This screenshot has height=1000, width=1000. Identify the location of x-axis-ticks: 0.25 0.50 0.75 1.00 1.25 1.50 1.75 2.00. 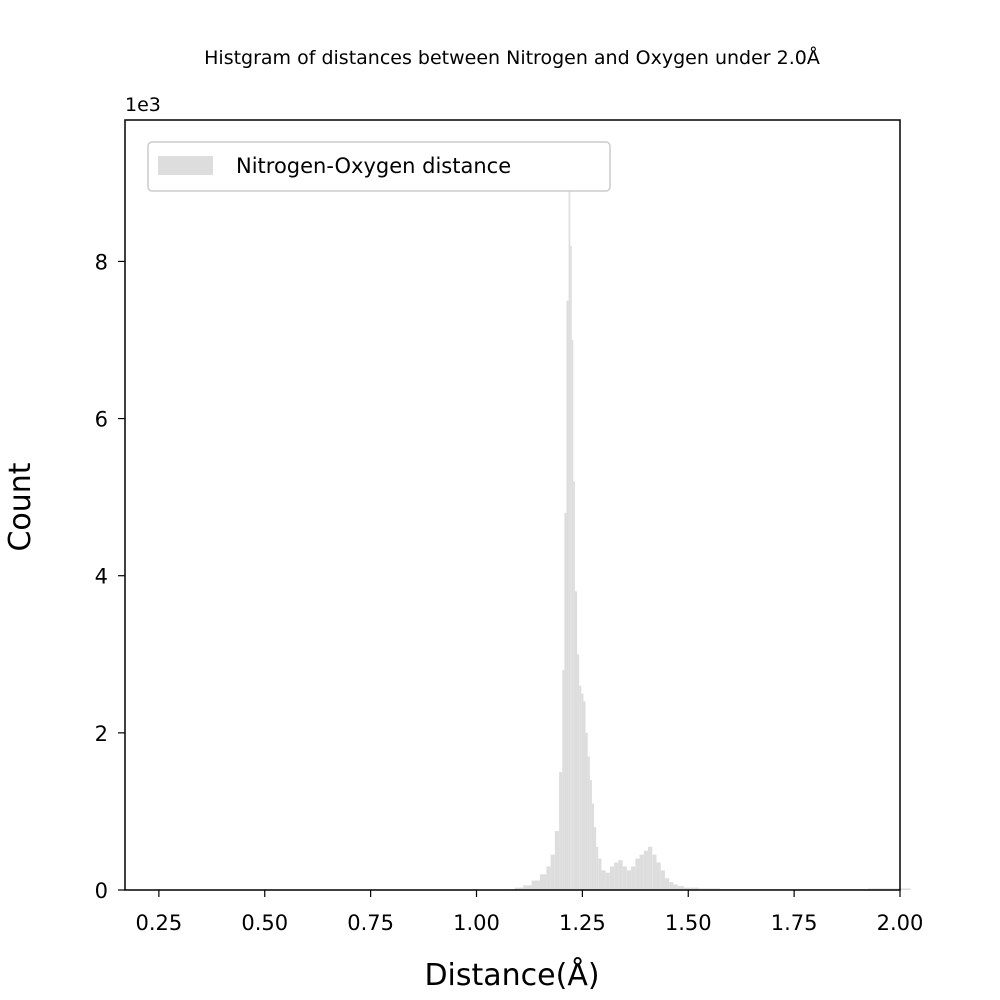
(529, 912).